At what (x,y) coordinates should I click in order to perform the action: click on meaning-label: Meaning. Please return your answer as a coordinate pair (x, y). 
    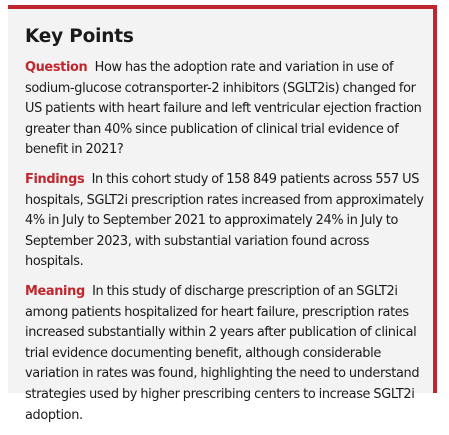
    Looking at the image, I should click on (55, 291).